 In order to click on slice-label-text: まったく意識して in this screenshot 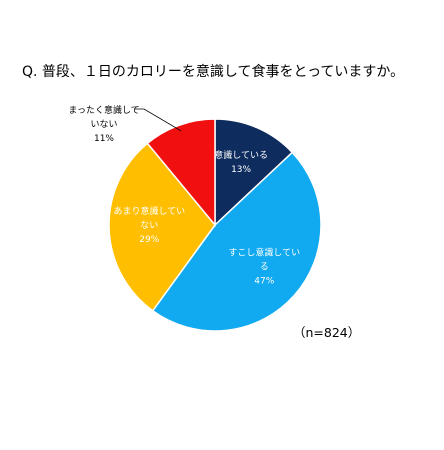, I will do `click(103, 110)`.